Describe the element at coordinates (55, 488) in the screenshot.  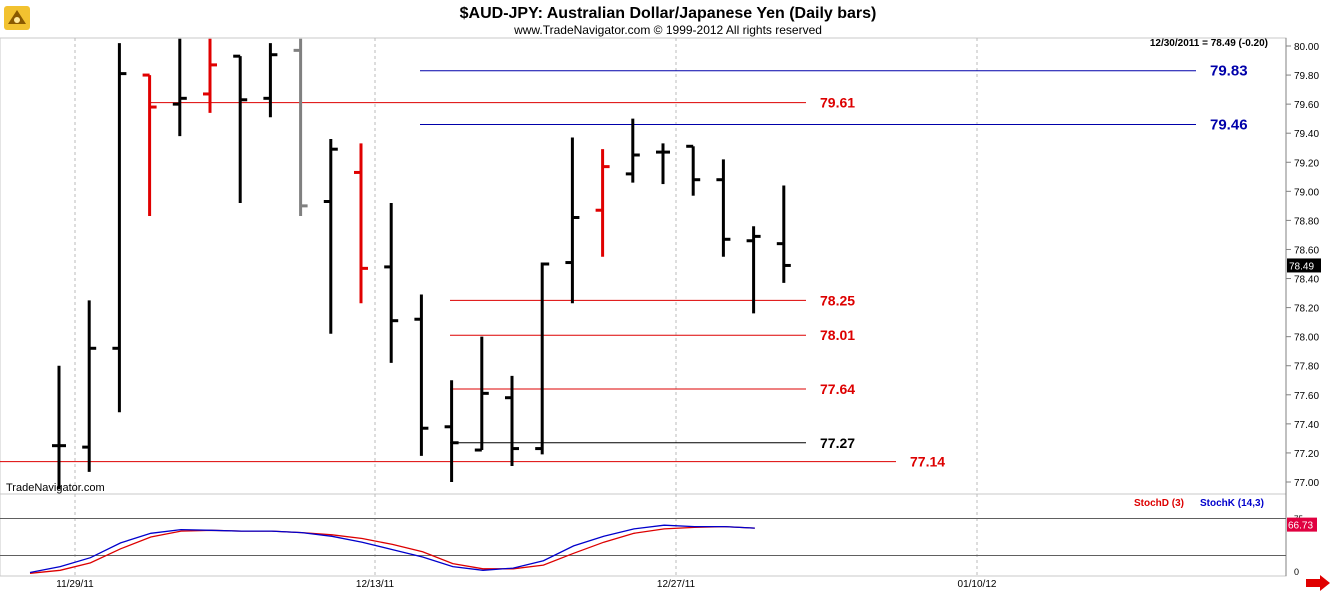
I see `watermark: TradeNavigator.com` at that location.